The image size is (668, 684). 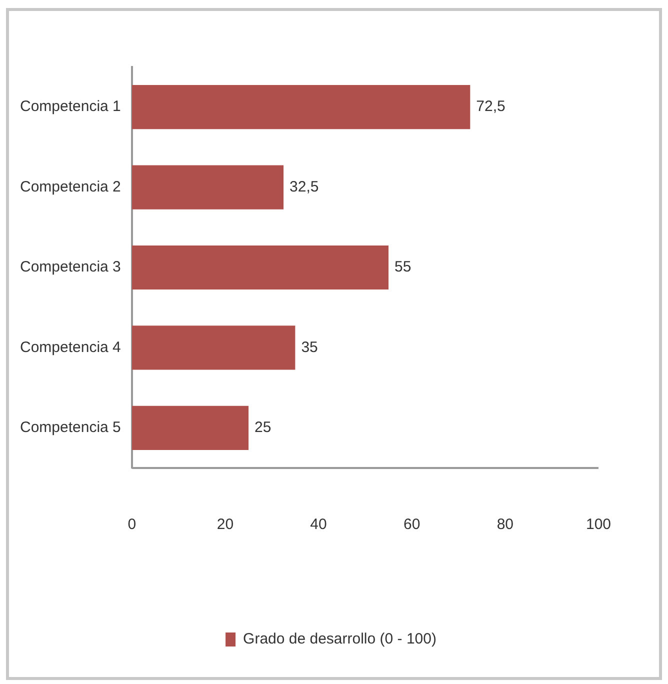 I want to click on data-label: 55, so click(x=403, y=267).